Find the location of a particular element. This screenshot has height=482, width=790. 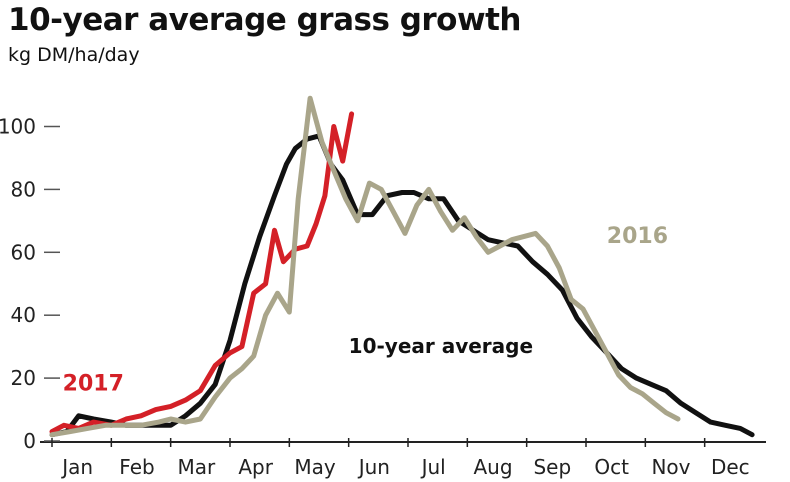

x-tick-label: Feb is located at coordinates (136, 467).